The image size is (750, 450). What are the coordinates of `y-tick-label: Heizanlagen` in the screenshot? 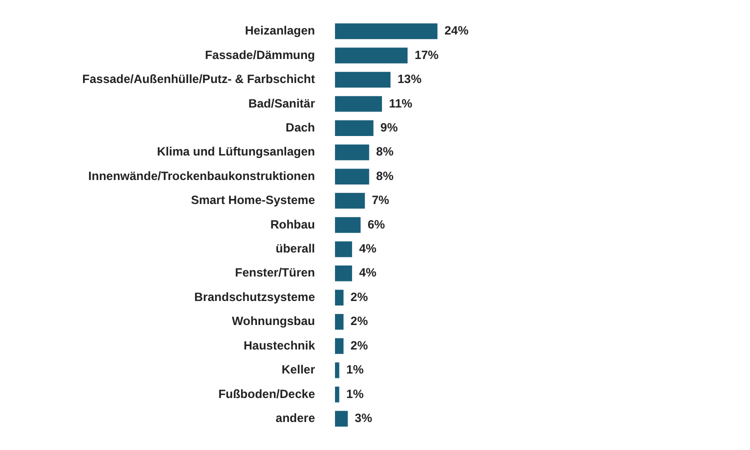 It's located at (279, 31).